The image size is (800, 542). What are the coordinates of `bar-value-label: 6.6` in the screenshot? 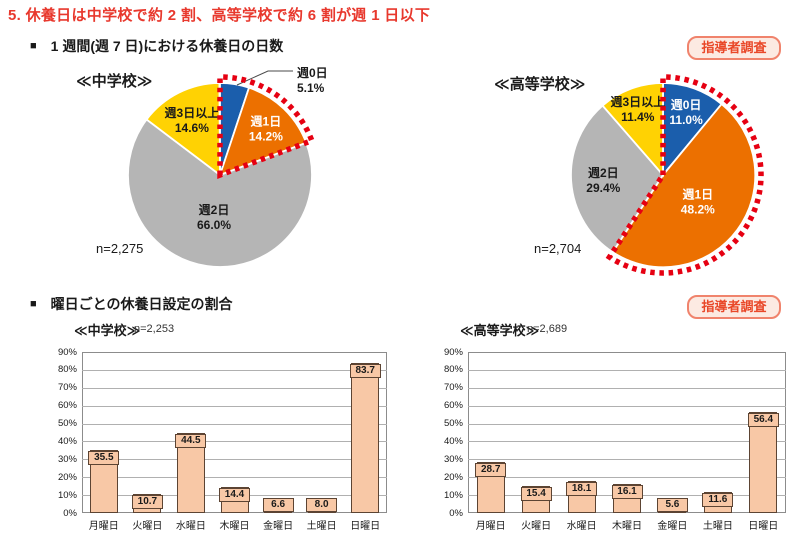 It's located at (278, 505).